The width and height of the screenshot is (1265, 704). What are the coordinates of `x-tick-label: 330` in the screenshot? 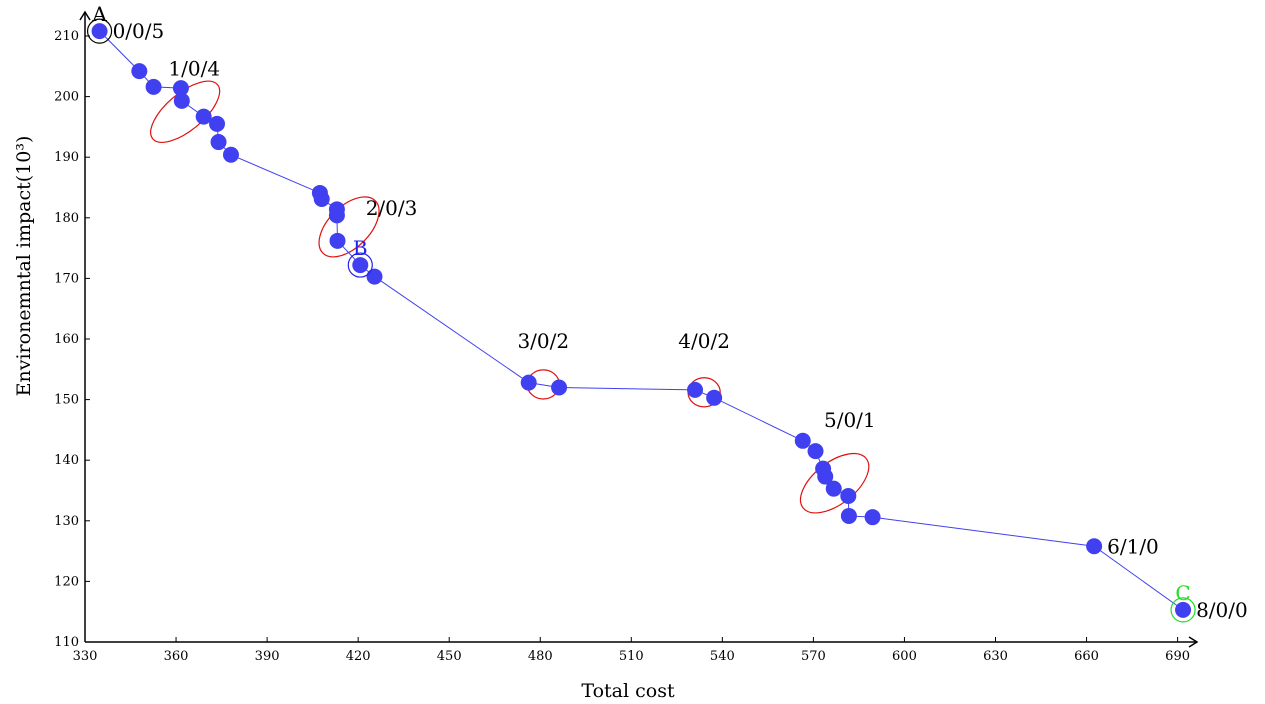 It's located at (85, 656).